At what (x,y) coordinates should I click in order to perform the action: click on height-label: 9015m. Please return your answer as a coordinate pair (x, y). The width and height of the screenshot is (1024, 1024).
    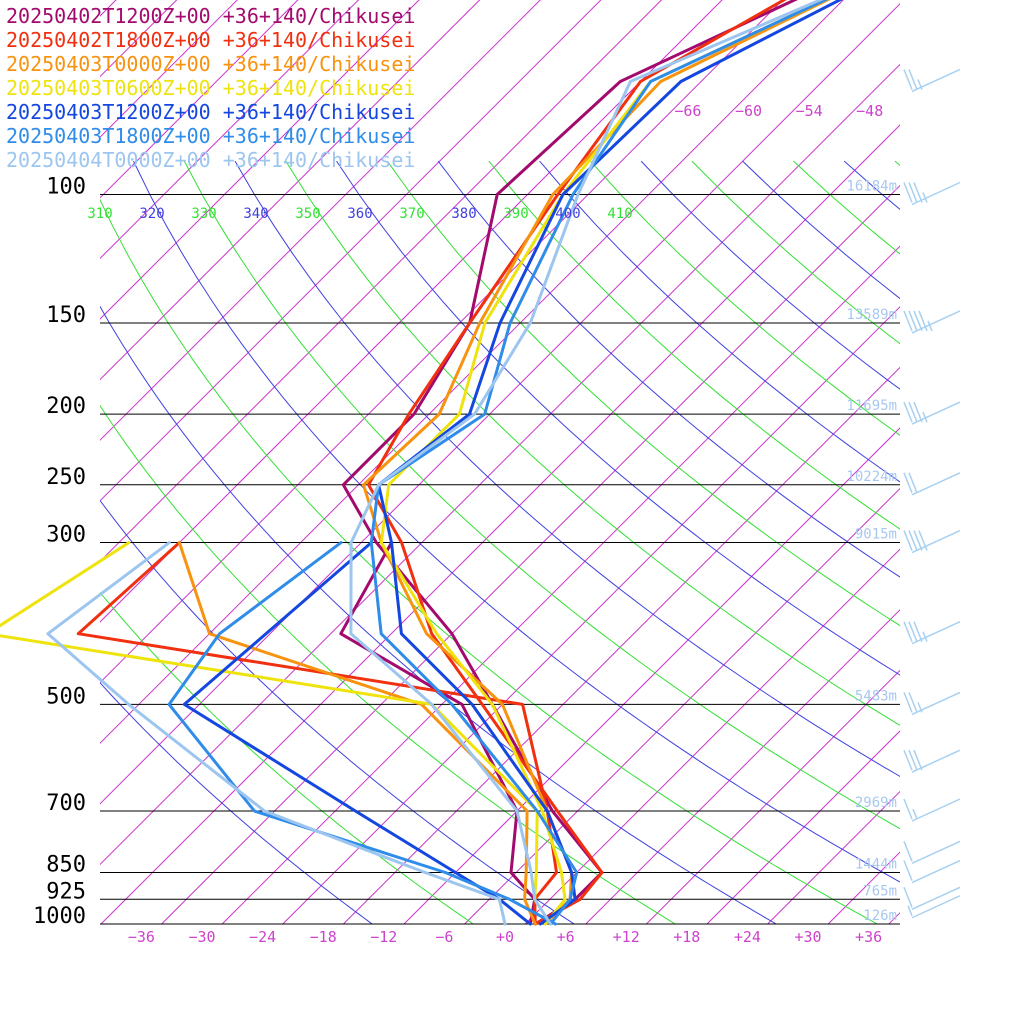
    Looking at the image, I should click on (876, 535).